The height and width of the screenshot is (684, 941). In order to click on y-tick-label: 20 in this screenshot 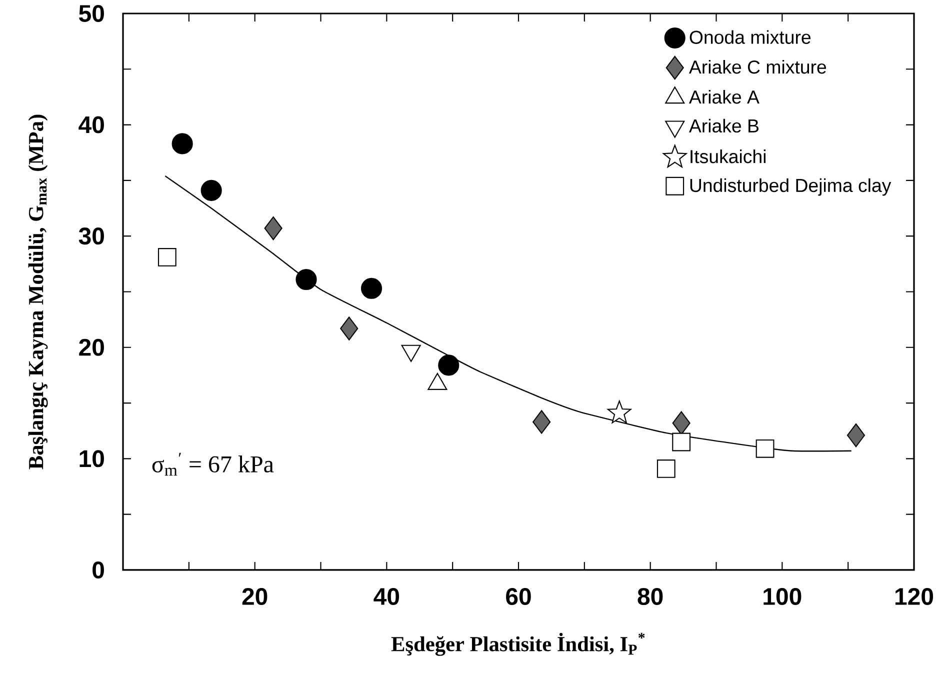, I will do `click(91, 347)`.